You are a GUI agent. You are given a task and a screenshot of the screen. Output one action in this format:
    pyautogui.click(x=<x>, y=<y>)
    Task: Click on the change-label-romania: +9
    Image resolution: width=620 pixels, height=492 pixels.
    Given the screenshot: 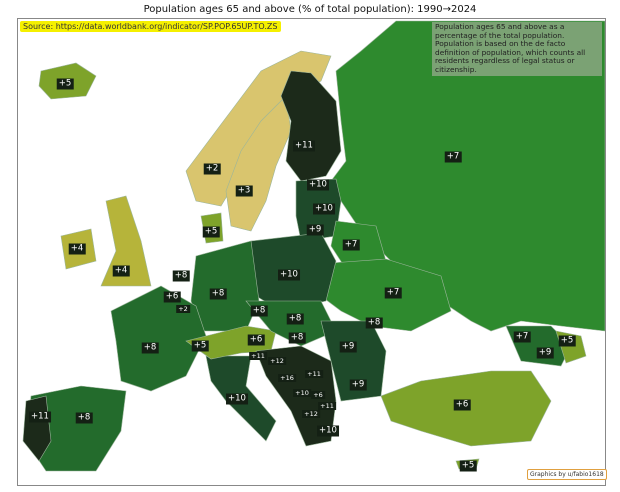 What is the action you would take?
    pyautogui.click(x=348, y=347)
    